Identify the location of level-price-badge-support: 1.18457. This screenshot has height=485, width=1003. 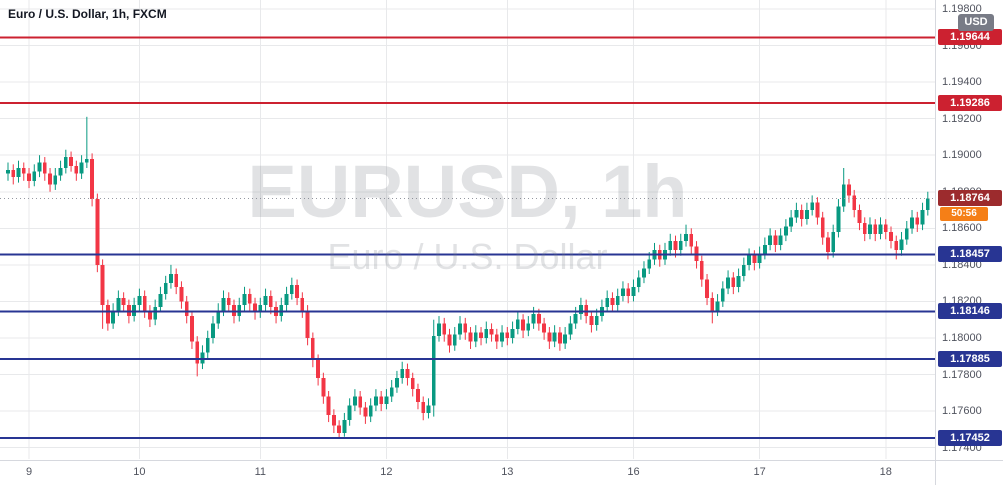
(970, 254).